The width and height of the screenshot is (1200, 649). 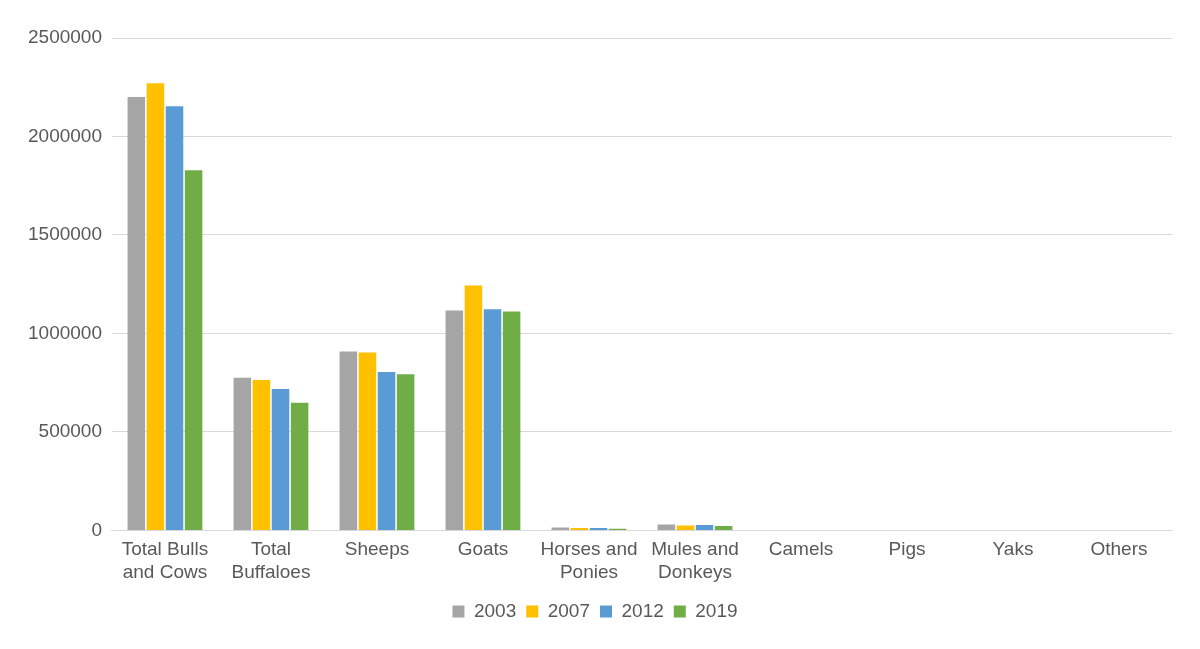 What do you see at coordinates (271, 560) in the screenshot?
I see `x-tick-label: Total Buffaloes` at bounding box center [271, 560].